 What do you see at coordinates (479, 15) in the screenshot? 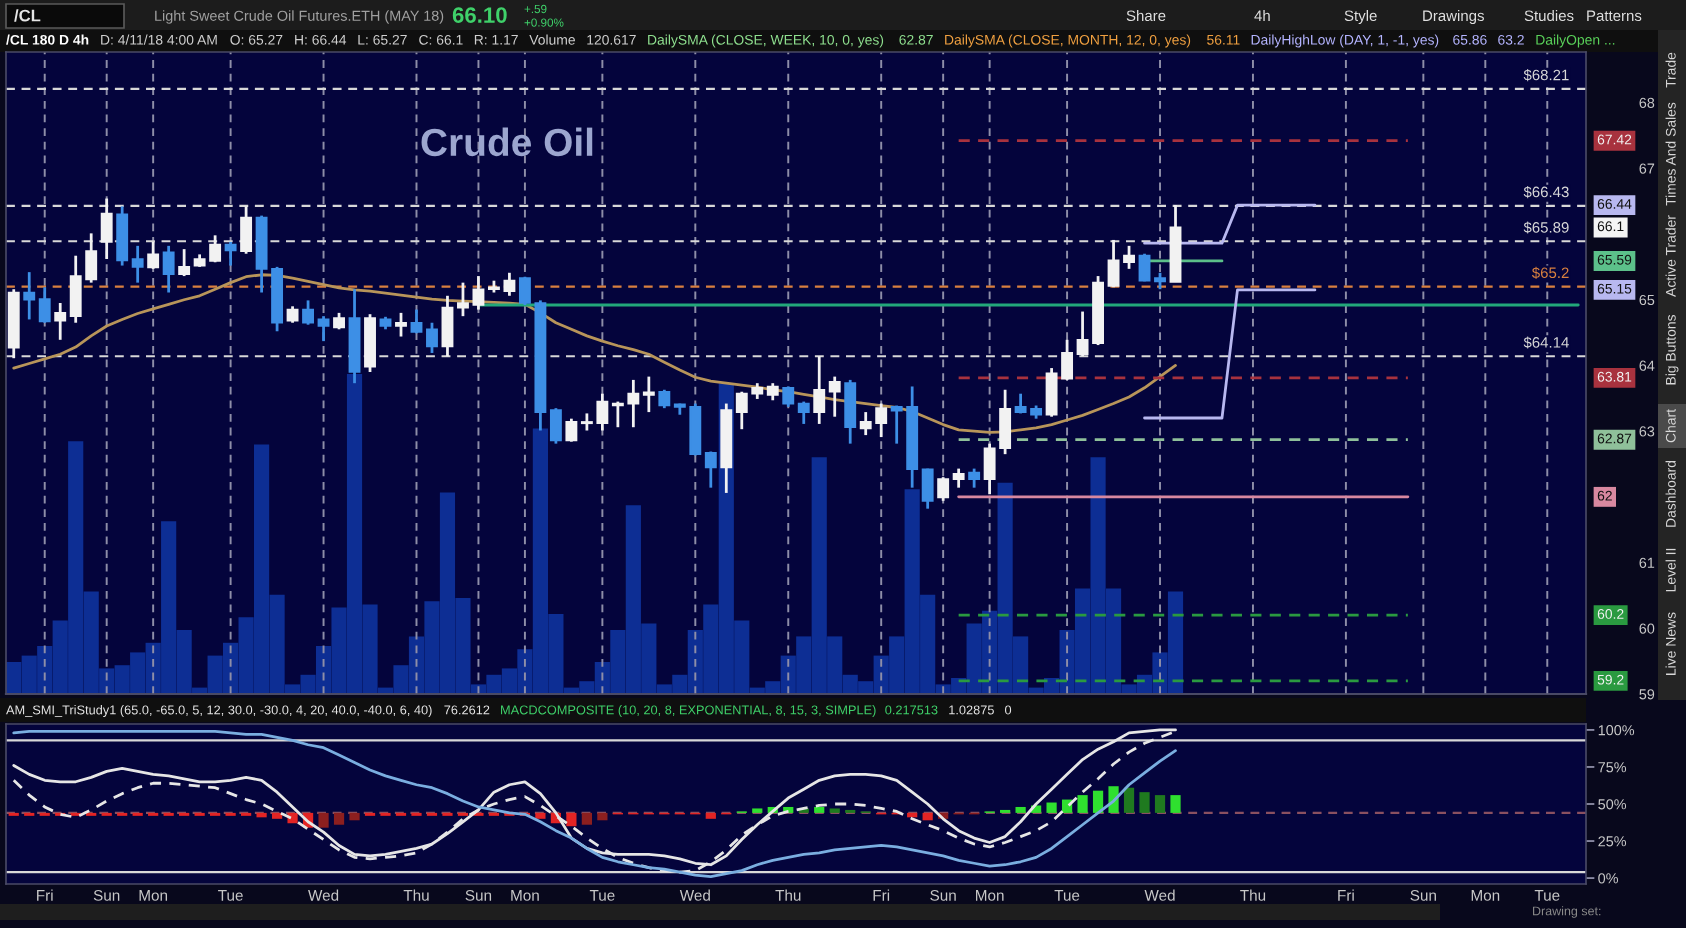
I see `text: 66.10` at bounding box center [479, 15].